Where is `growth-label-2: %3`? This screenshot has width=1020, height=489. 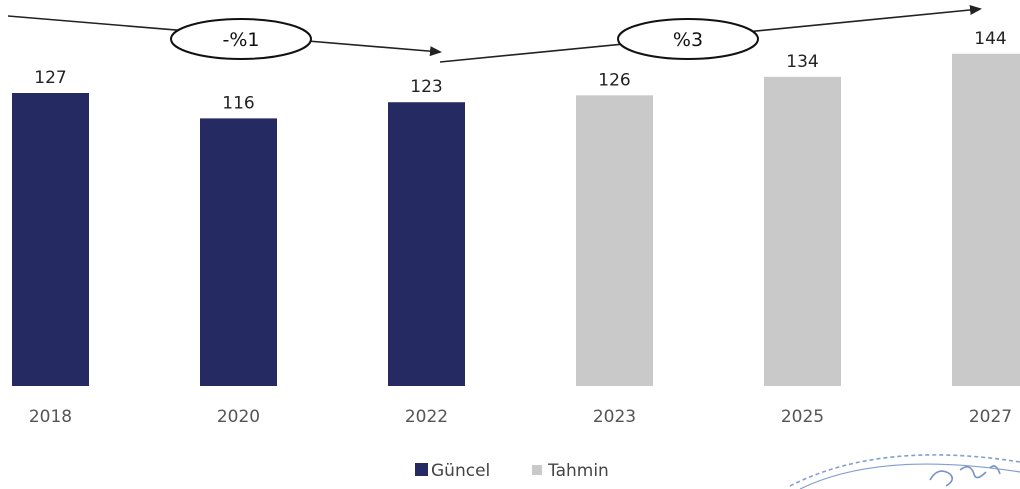 growth-label-2: %3 is located at coordinates (688, 40).